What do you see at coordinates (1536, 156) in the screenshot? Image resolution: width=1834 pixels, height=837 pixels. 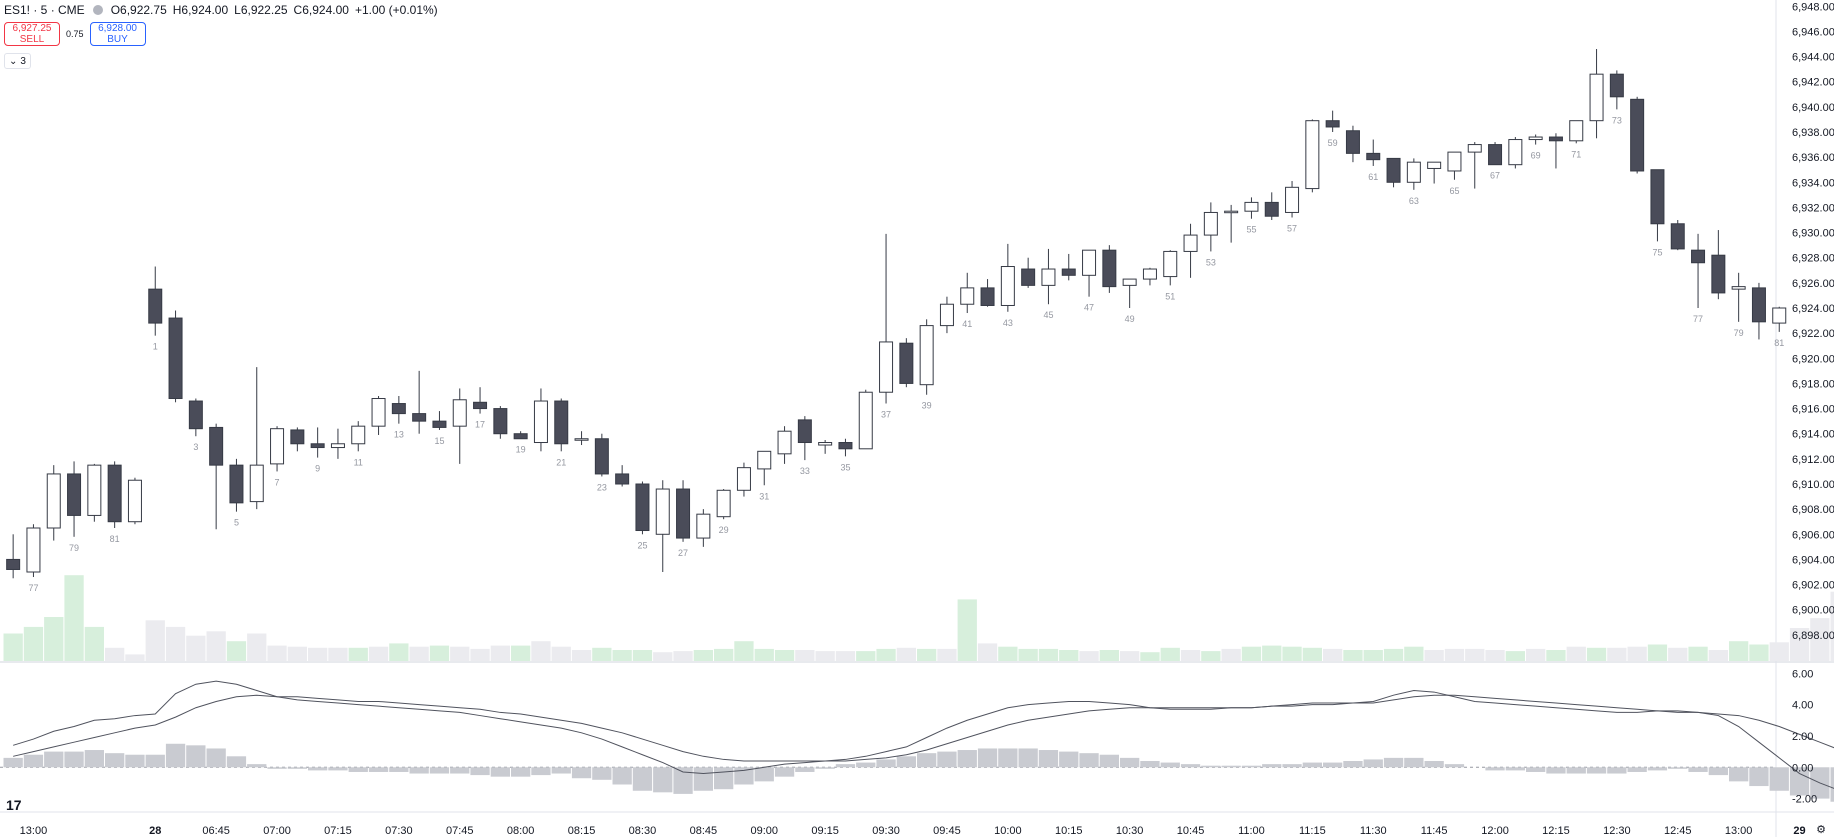 I see `bar-number-label: 69` at bounding box center [1536, 156].